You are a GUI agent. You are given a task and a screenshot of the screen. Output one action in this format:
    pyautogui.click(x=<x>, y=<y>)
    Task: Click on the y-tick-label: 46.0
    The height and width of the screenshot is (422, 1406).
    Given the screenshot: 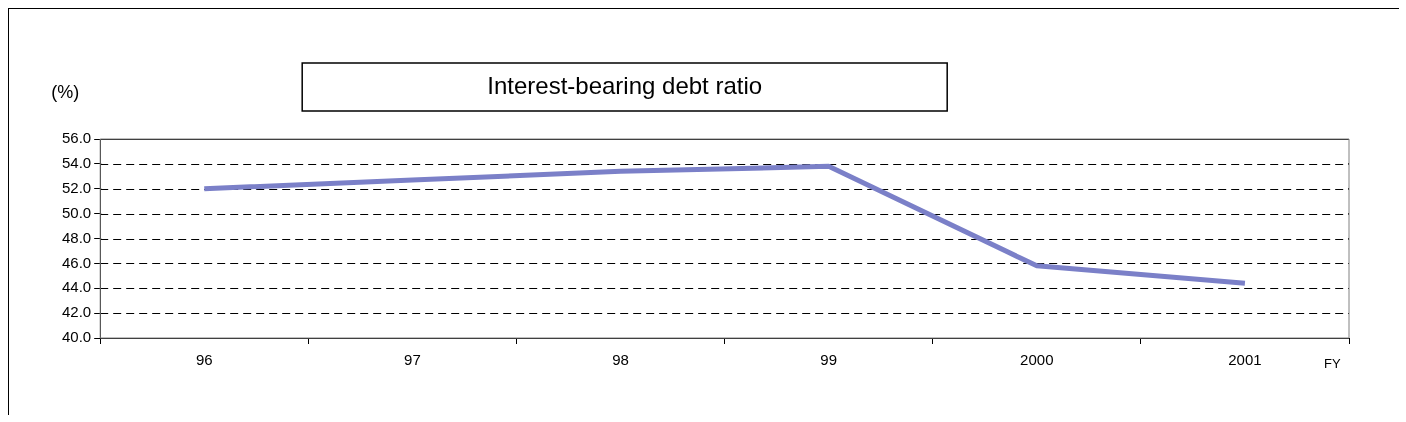 What is the action you would take?
    pyautogui.click(x=76, y=262)
    